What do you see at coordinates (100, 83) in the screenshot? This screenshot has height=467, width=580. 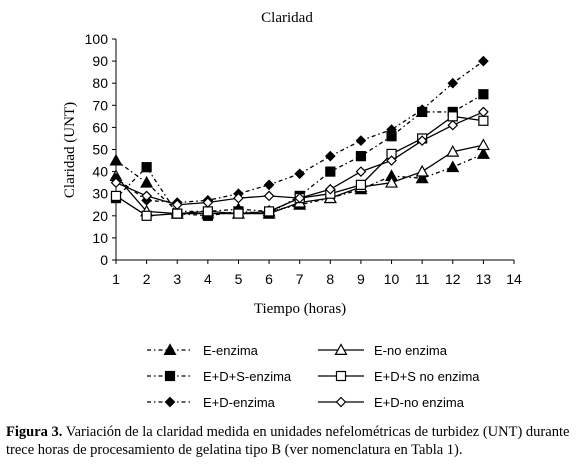 I see `y-tick-label: 80` at bounding box center [100, 83].